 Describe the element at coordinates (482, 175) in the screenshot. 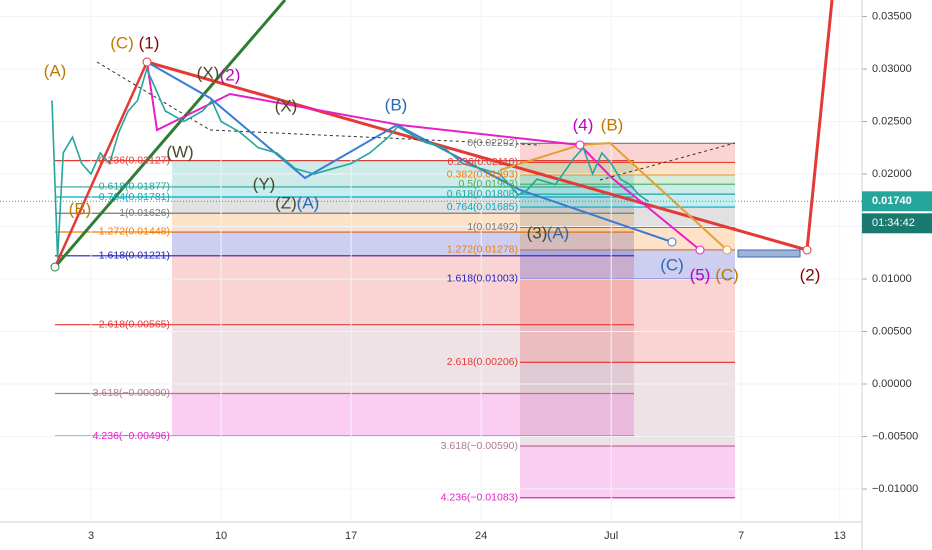

I see `fib-label: 0.382(0.01993)` at that location.